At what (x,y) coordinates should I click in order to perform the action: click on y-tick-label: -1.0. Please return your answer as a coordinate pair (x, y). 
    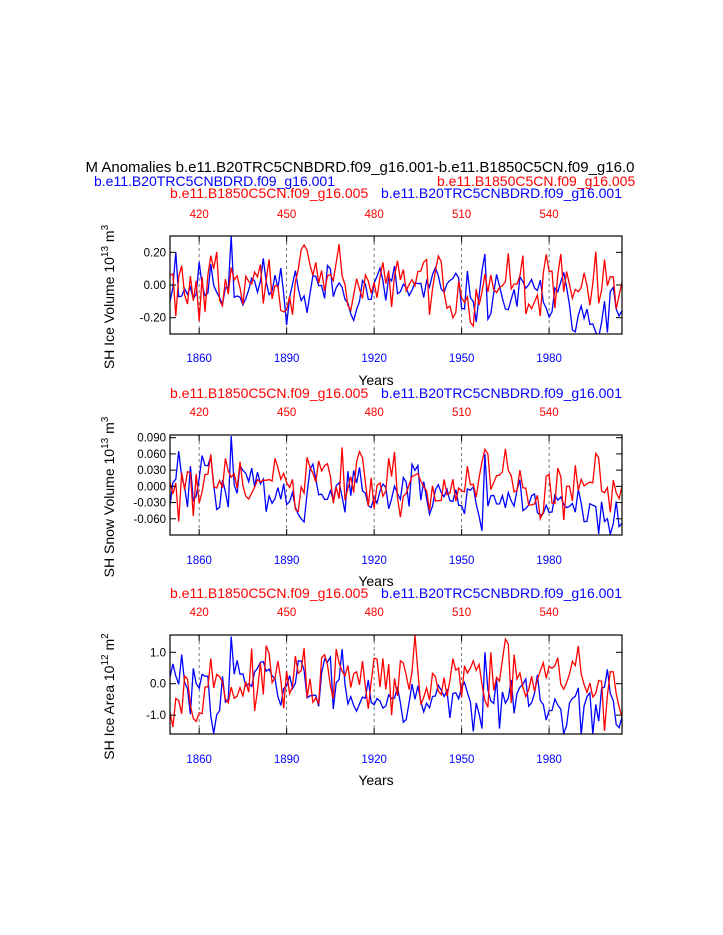
    Looking at the image, I should click on (156, 716).